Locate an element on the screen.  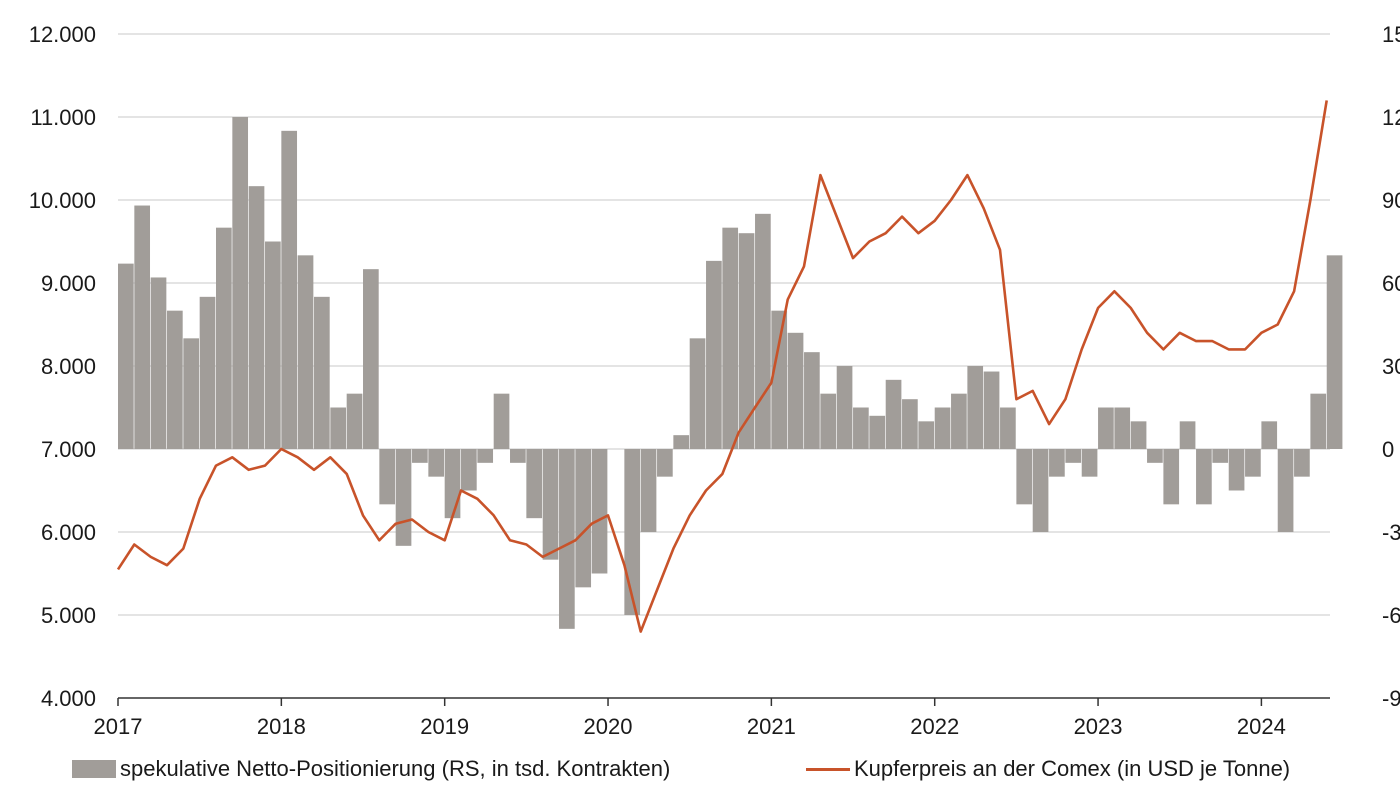
right-axis-tick-label: 90 is located at coordinates (1391, 200).